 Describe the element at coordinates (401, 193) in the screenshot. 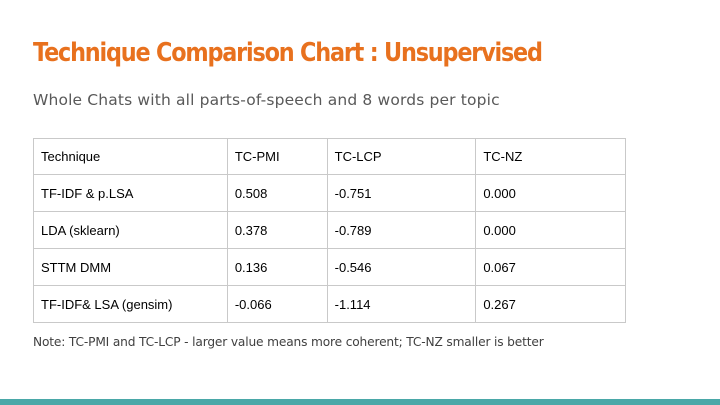

I see `tc-lcp-cell: -0.751` at that location.